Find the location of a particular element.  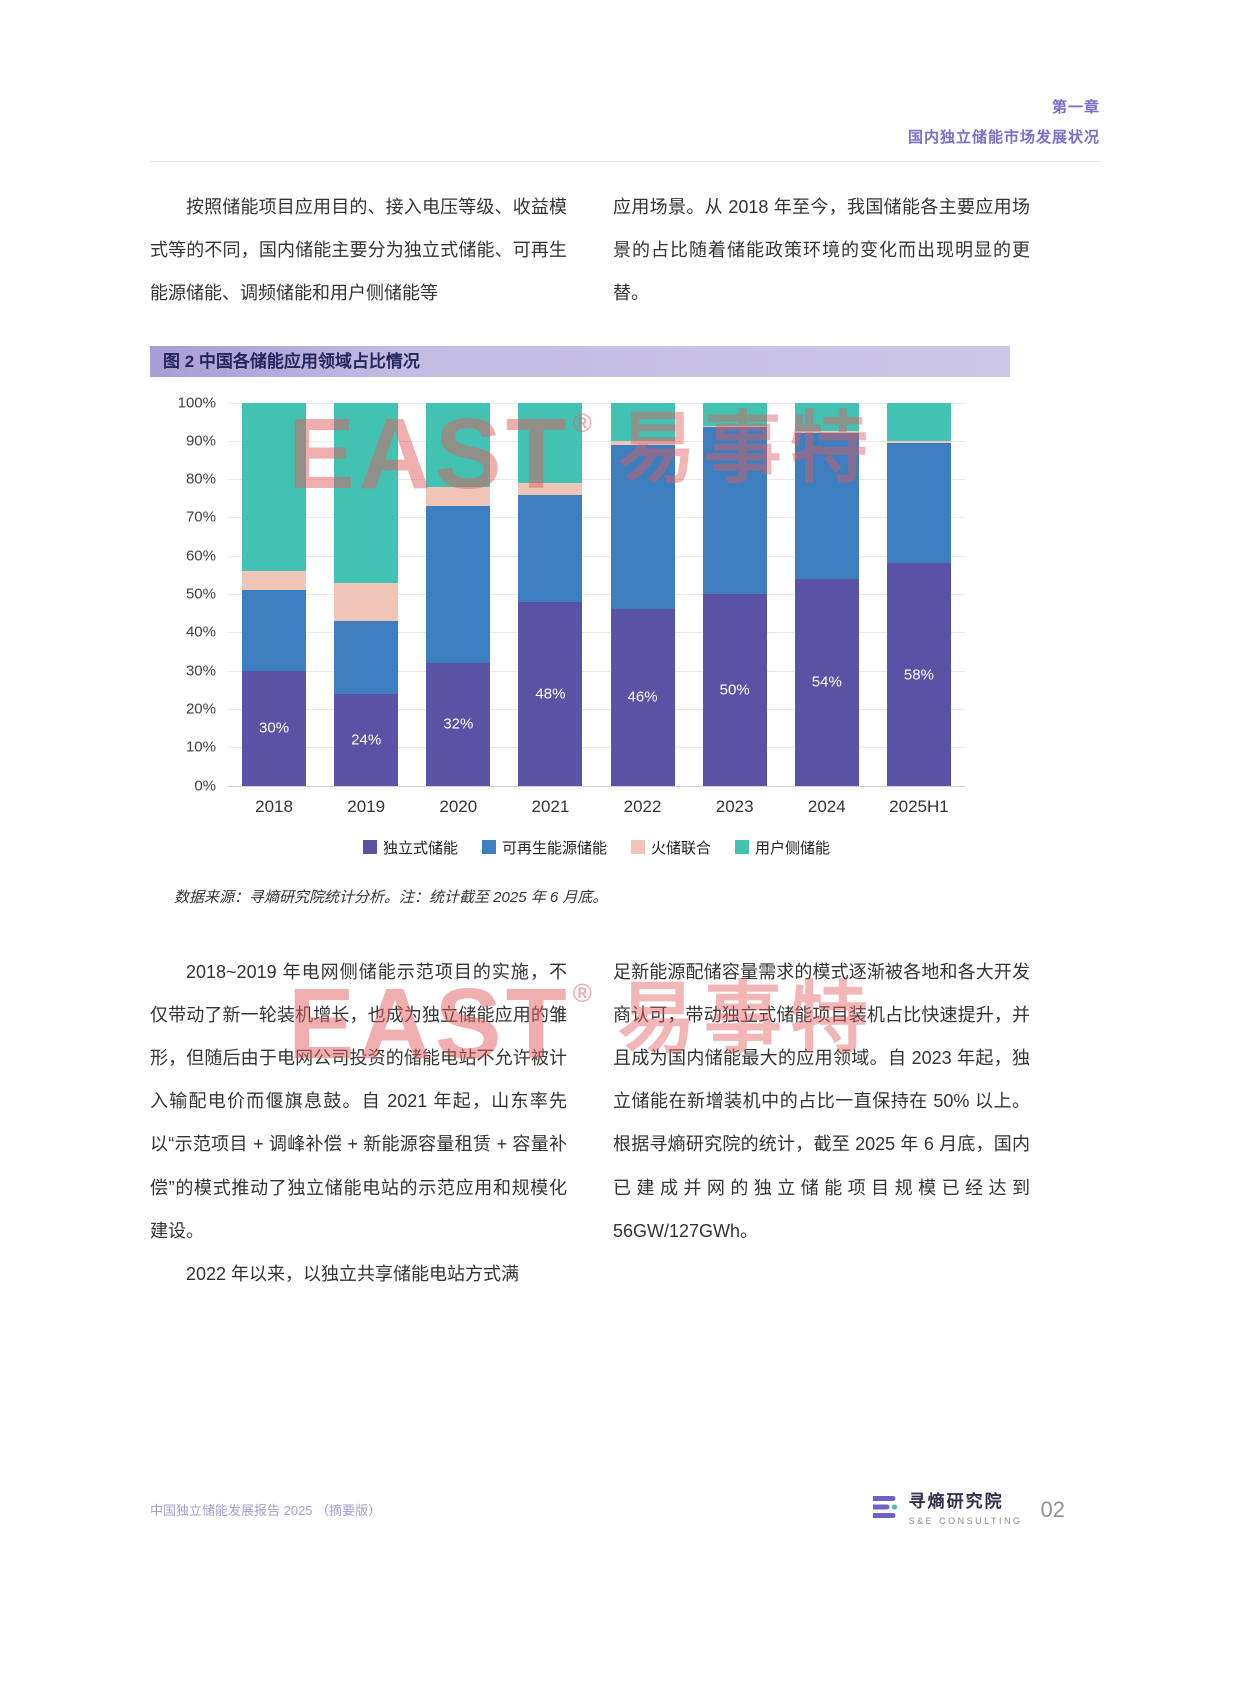

bar-slot: 58% is located at coordinates (919, 594).